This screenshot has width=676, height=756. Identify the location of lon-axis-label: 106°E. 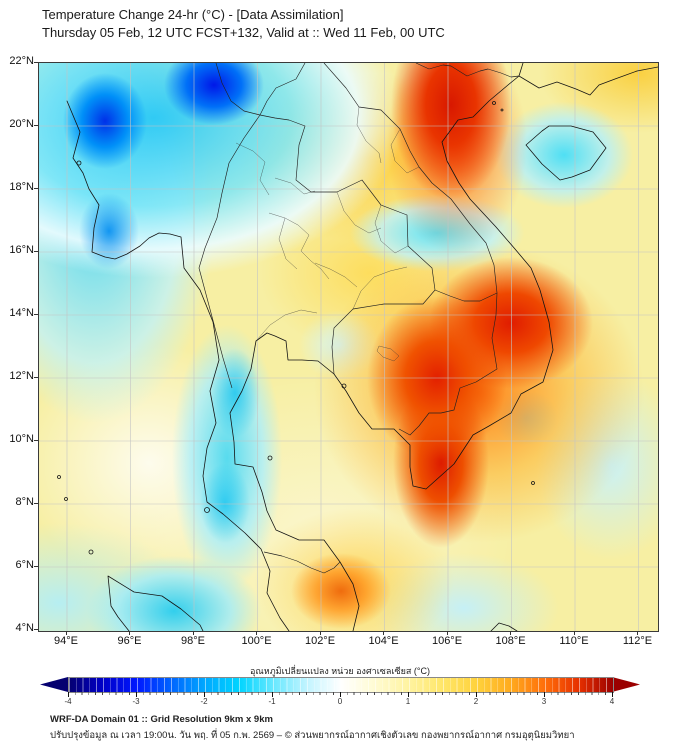
(447, 641).